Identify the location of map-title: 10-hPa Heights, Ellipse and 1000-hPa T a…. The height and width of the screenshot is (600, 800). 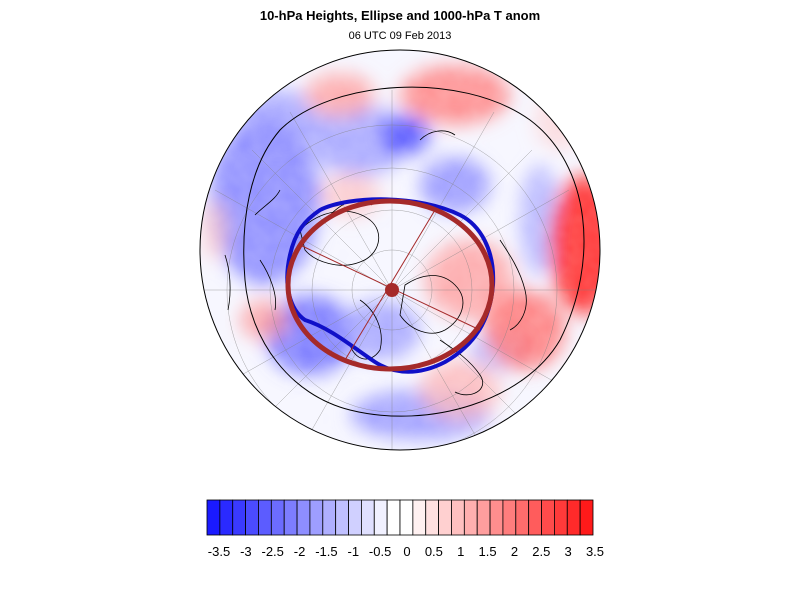
(400, 15).